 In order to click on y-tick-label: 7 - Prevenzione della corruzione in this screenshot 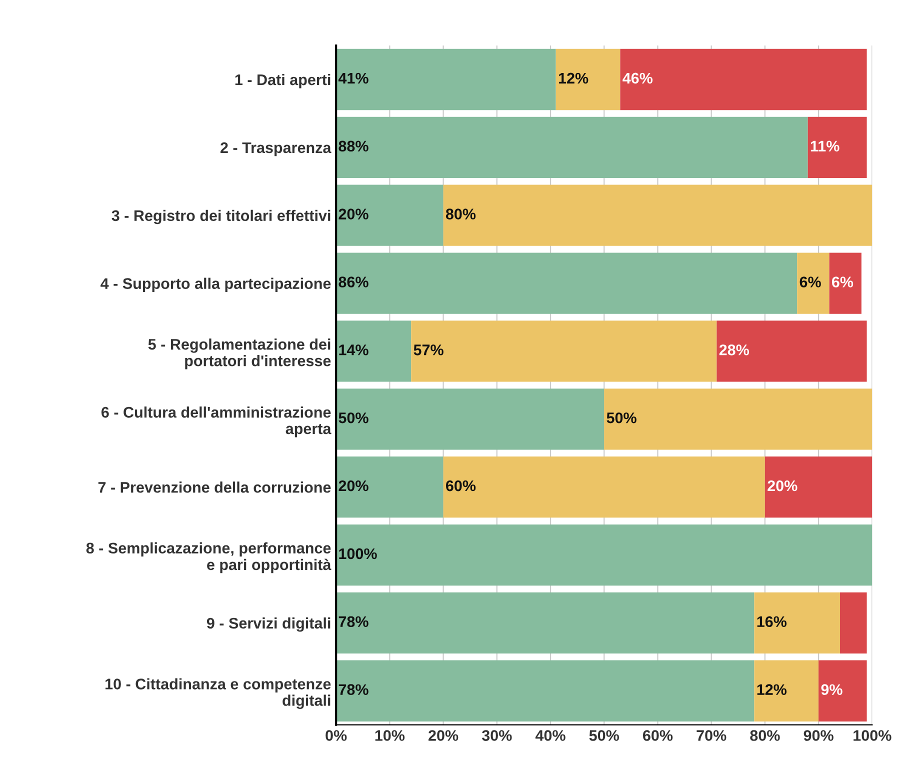, I will do `click(214, 487)`.